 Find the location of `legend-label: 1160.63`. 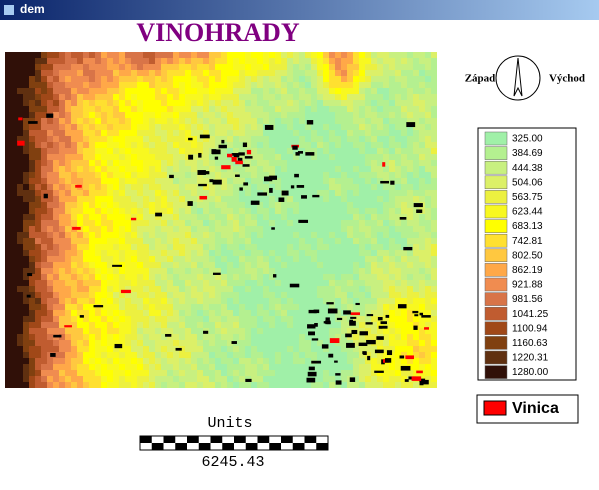

legend-label: 1160.63 is located at coordinates (530, 343).